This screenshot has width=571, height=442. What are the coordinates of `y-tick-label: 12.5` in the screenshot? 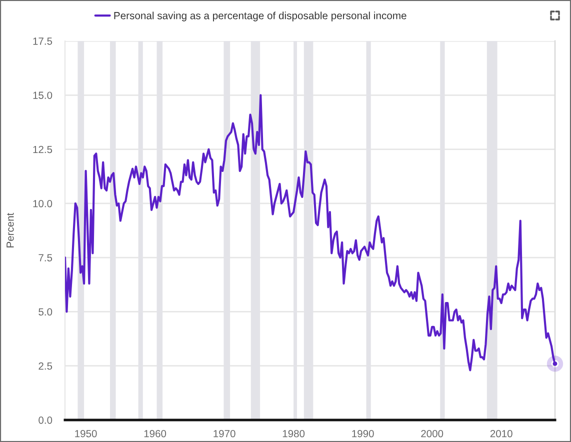 It's located at (42, 150).